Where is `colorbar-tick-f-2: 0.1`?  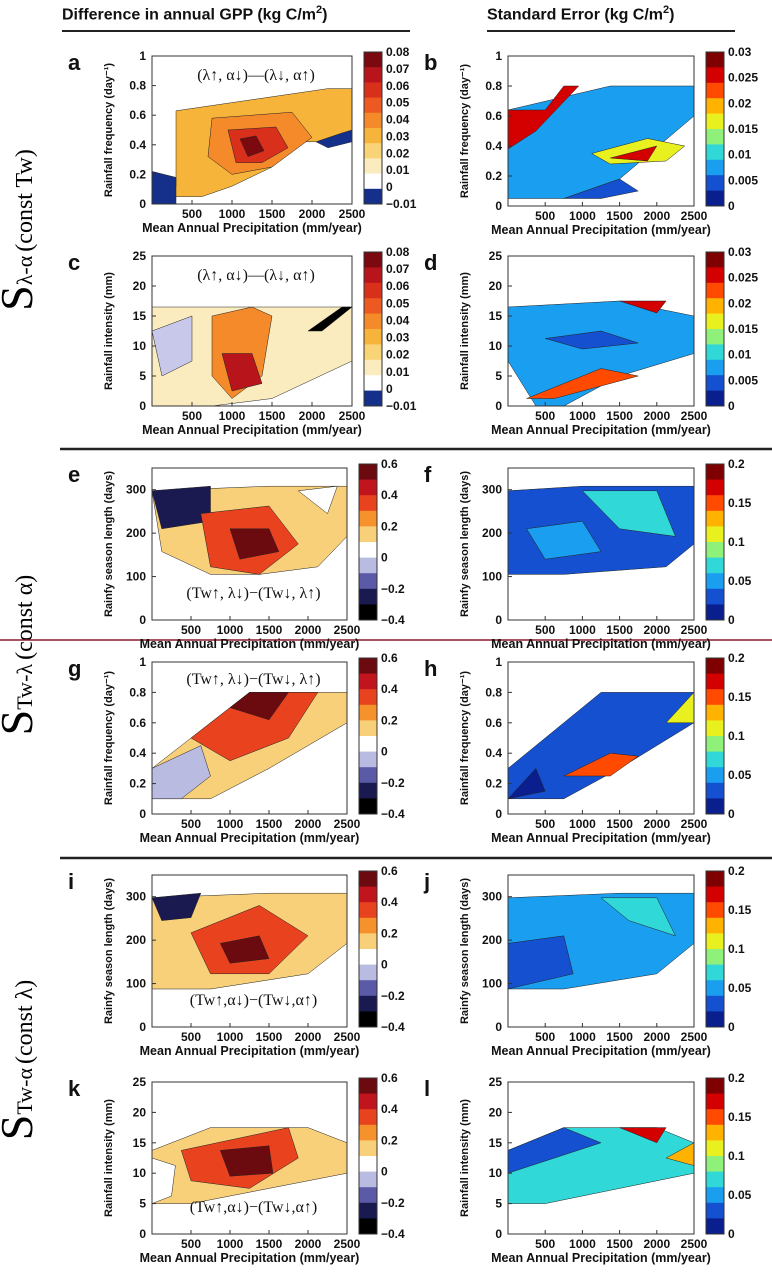
colorbar-tick-f-2: 0.1 is located at coordinates (736, 542).